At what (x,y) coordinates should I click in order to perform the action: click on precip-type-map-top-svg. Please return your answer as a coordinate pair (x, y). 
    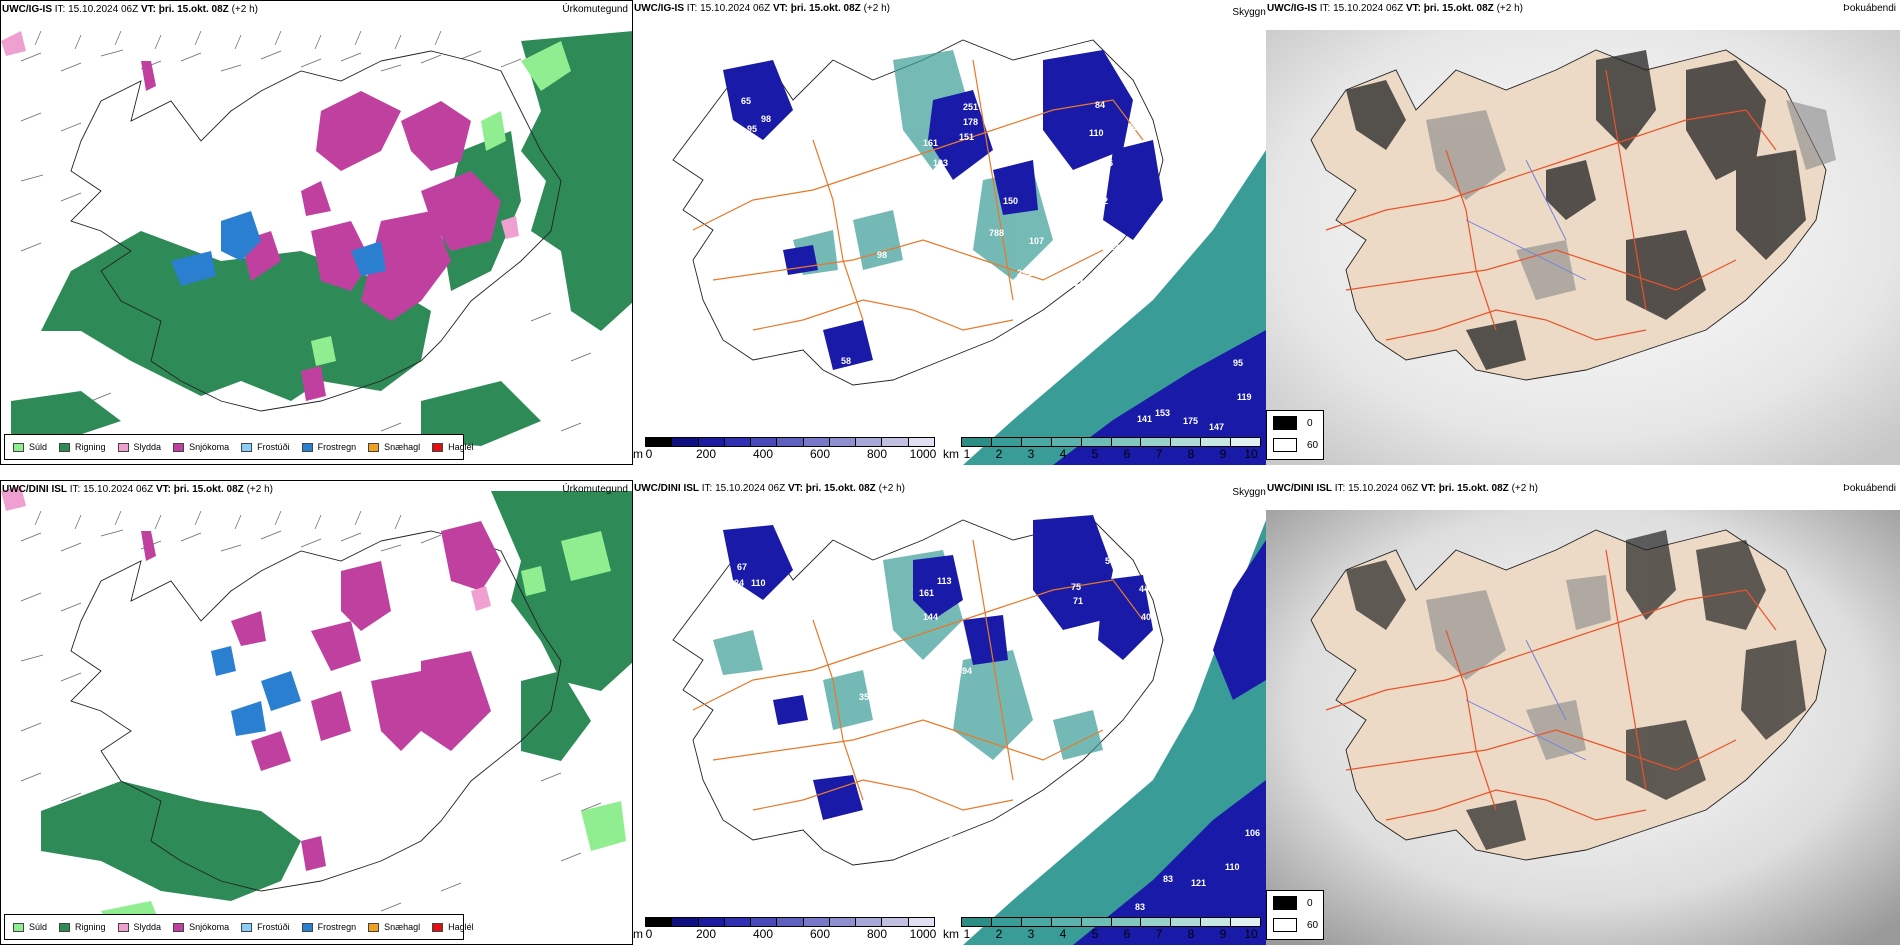
    Looking at the image, I should click on (316, 238).